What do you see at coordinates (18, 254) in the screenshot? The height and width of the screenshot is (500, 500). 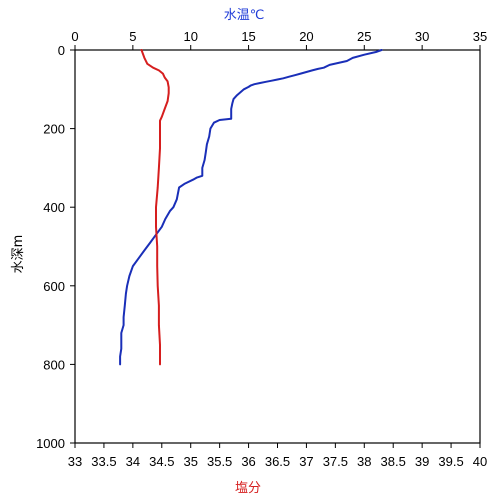 I see `depth-axis-title: 水深m` at bounding box center [18, 254].